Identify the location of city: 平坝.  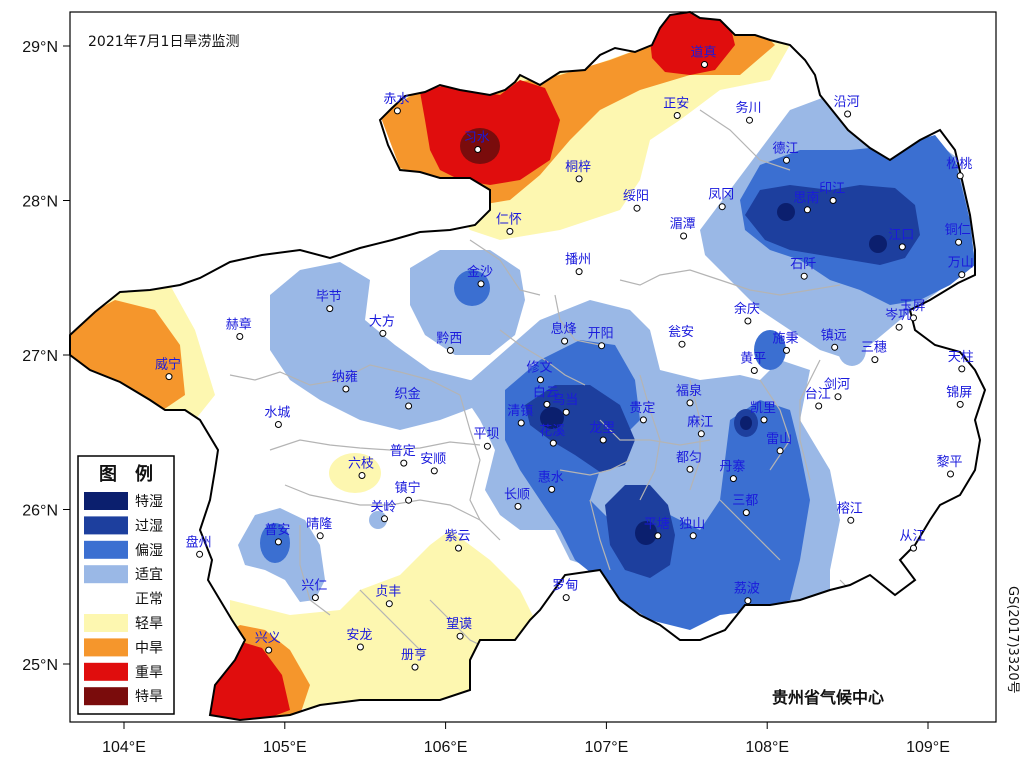
(486, 438).